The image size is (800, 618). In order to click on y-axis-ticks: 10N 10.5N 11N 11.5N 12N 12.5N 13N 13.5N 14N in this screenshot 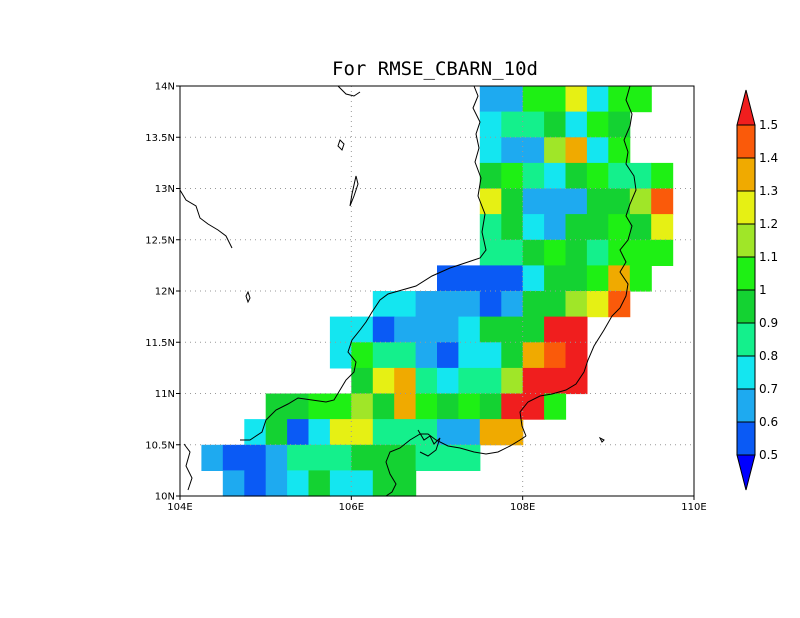, I will do `click(162, 292)`.